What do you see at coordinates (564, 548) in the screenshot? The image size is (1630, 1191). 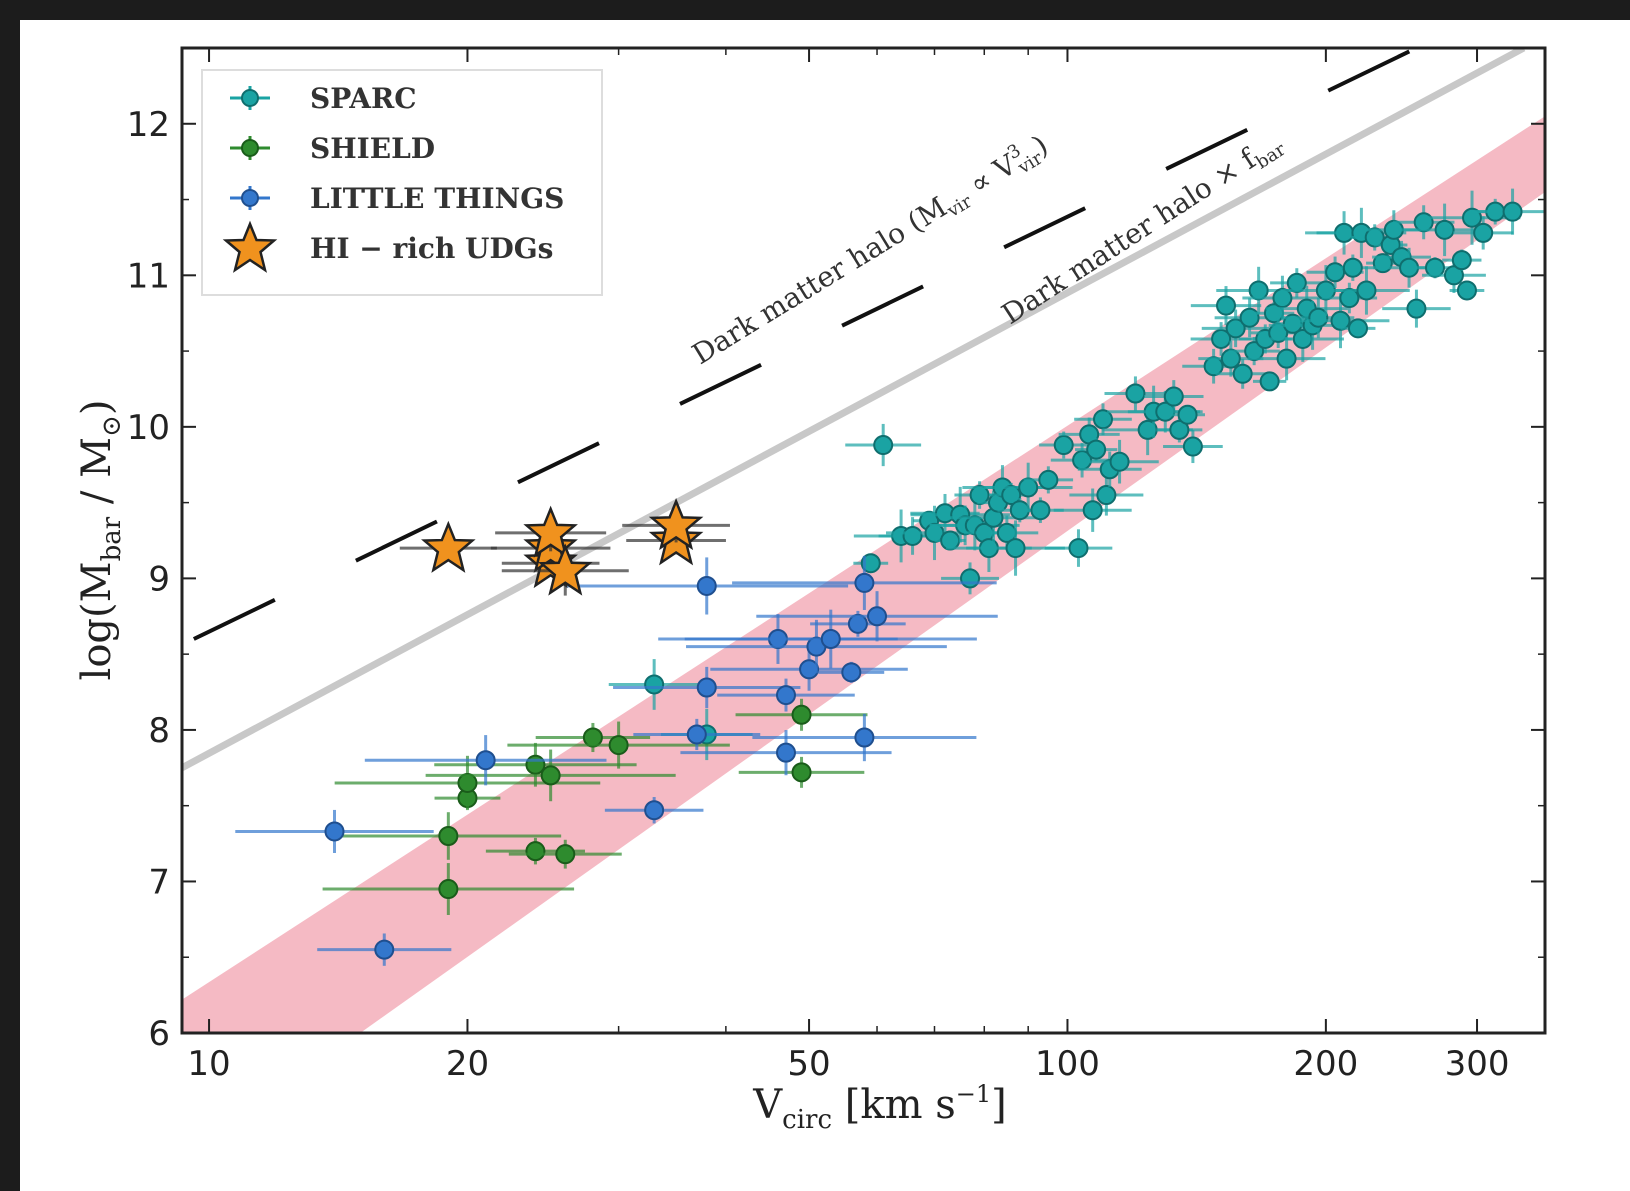 I see `series-hi-rich-udgs` at bounding box center [564, 548].